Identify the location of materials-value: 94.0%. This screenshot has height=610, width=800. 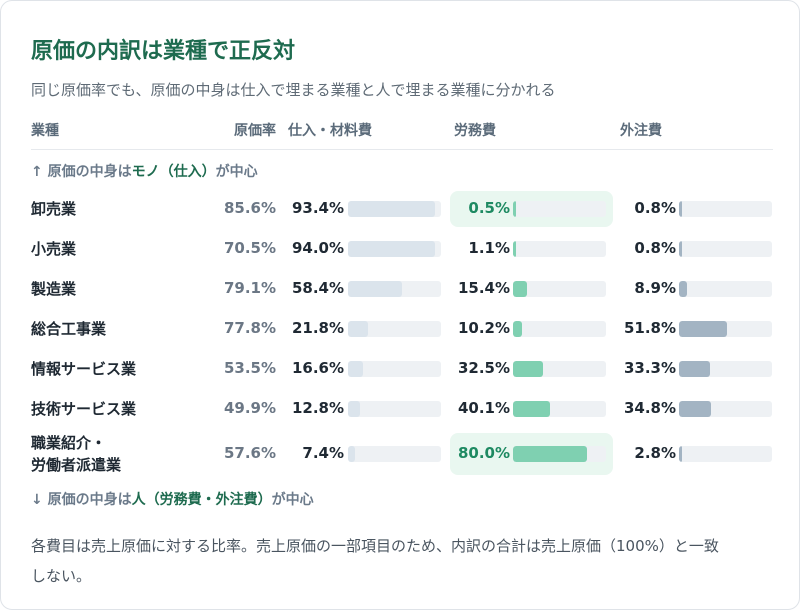
(317, 248).